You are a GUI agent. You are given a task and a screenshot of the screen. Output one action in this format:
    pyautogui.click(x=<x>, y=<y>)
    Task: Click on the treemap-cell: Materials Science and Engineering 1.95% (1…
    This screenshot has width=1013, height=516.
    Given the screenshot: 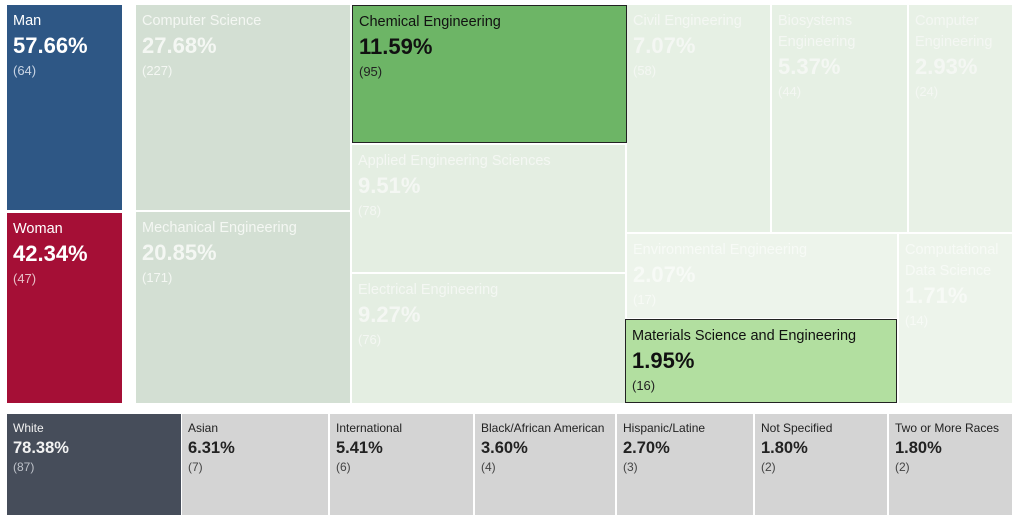 What is the action you would take?
    pyautogui.click(x=761, y=361)
    